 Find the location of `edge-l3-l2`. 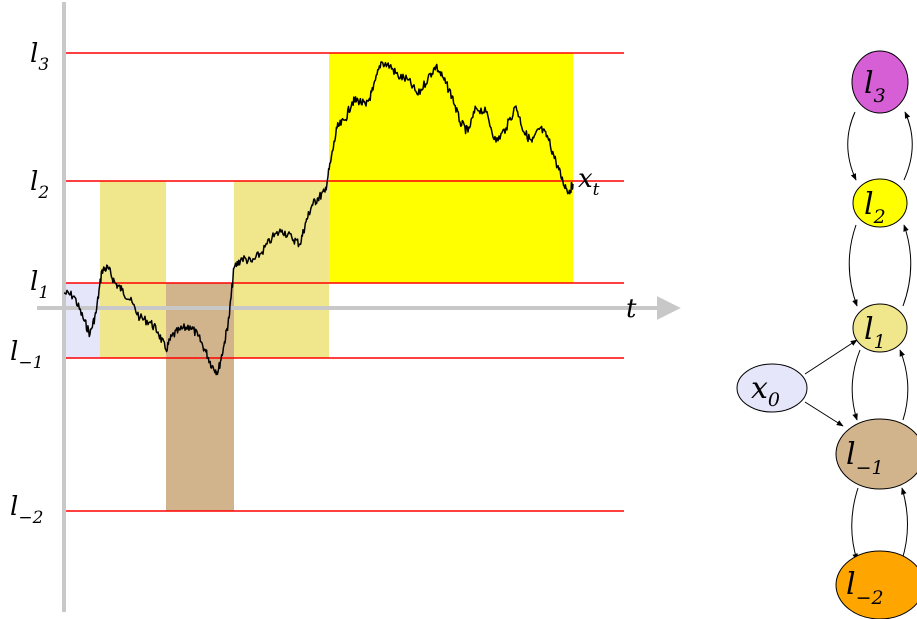

edge-l3-l2 is located at coordinates (852, 146).